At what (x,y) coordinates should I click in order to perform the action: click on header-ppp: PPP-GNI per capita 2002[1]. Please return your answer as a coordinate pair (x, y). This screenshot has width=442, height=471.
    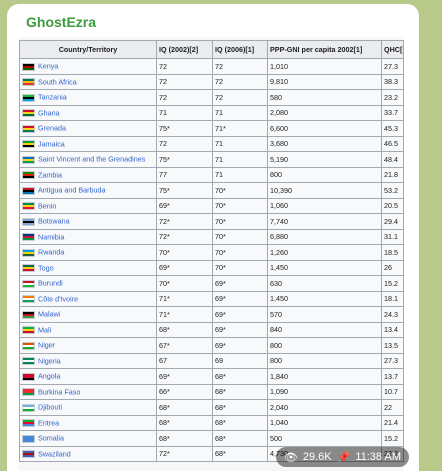
    Looking at the image, I should click on (324, 49).